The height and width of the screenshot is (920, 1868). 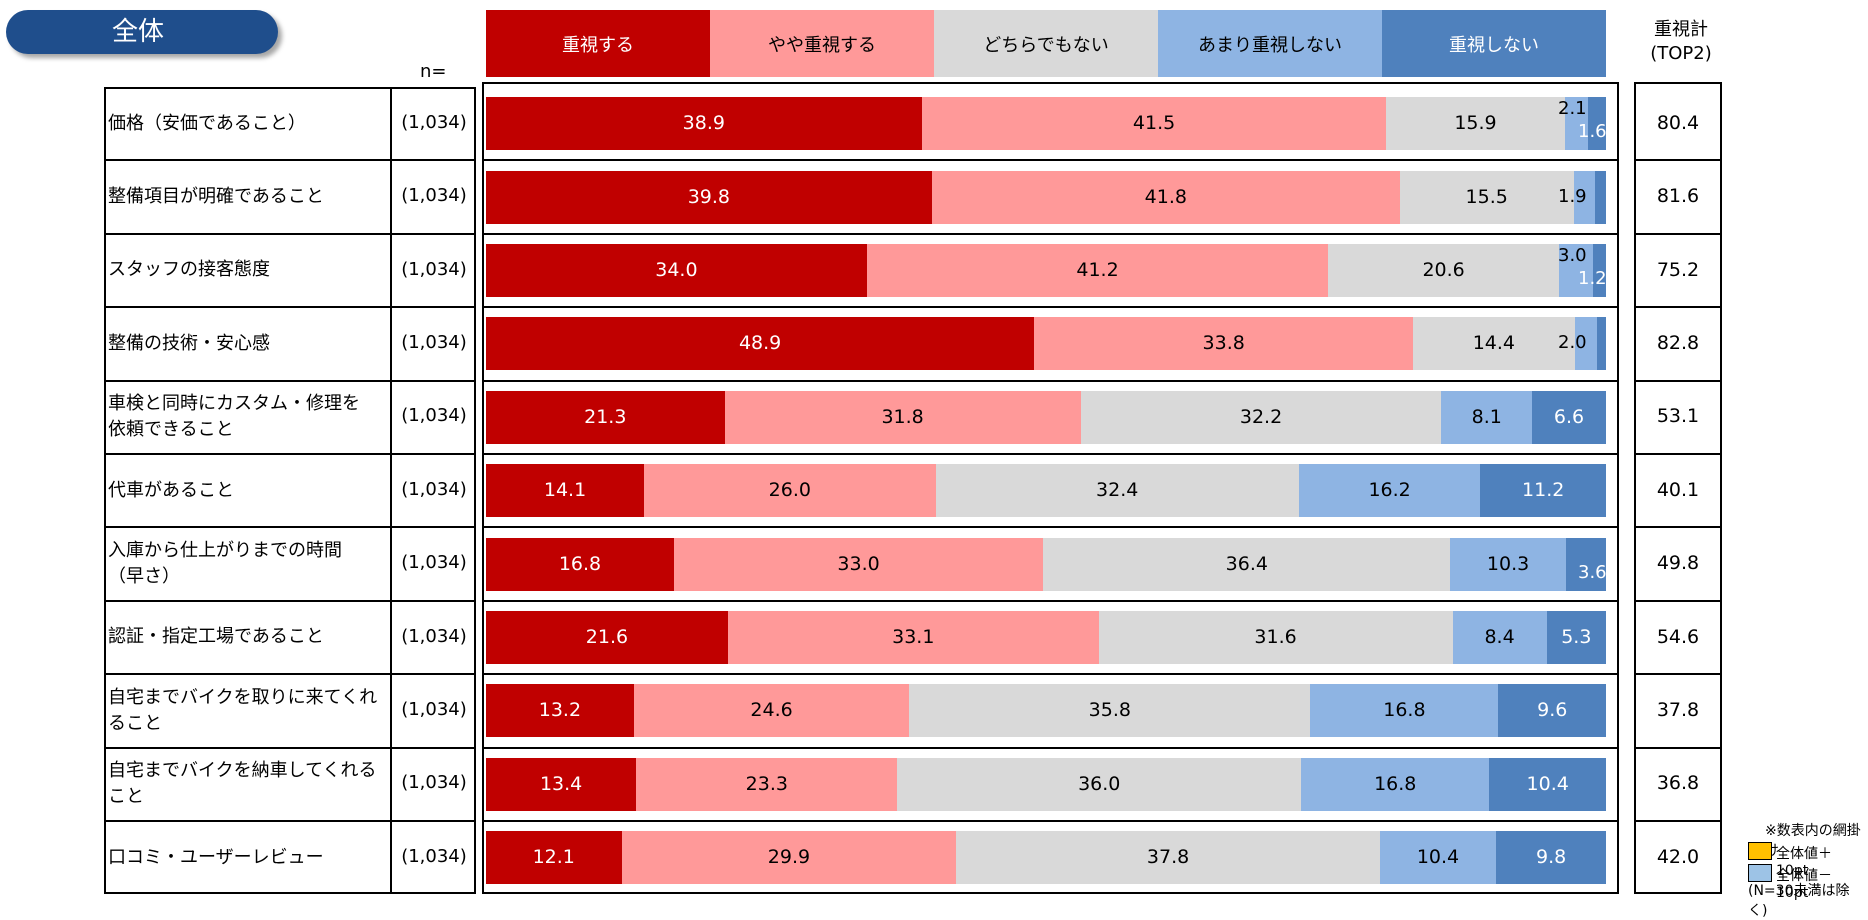 What do you see at coordinates (1270, 43) in the screenshot?
I see `legend-item-4: あまり重視しない` at bounding box center [1270, 43].